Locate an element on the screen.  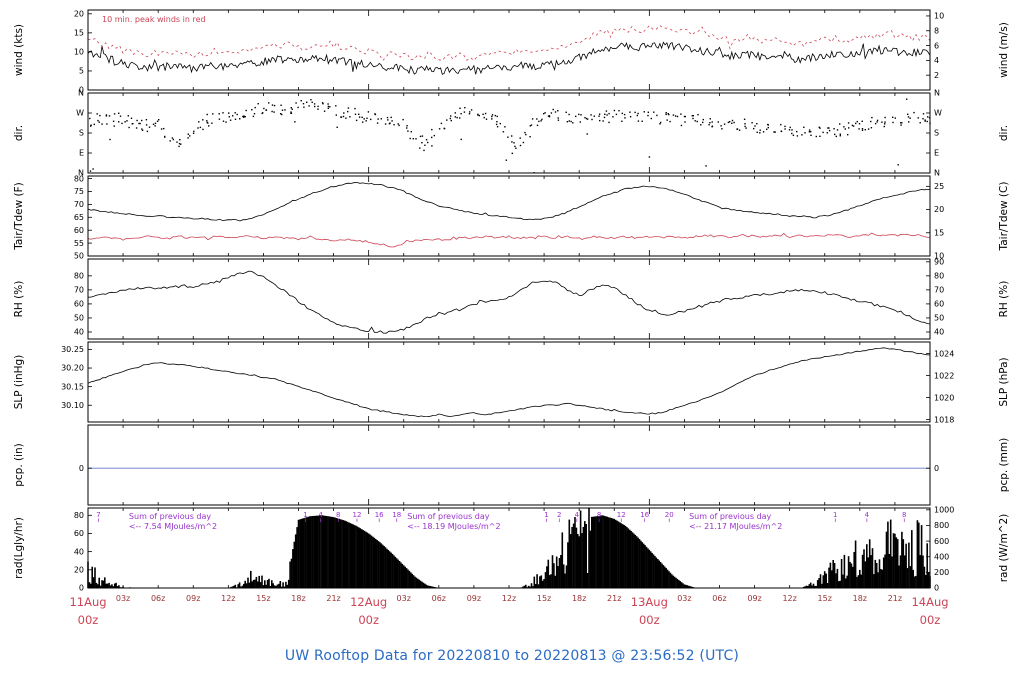
tick-label-right: 600 is located at coordinates (941, 541).